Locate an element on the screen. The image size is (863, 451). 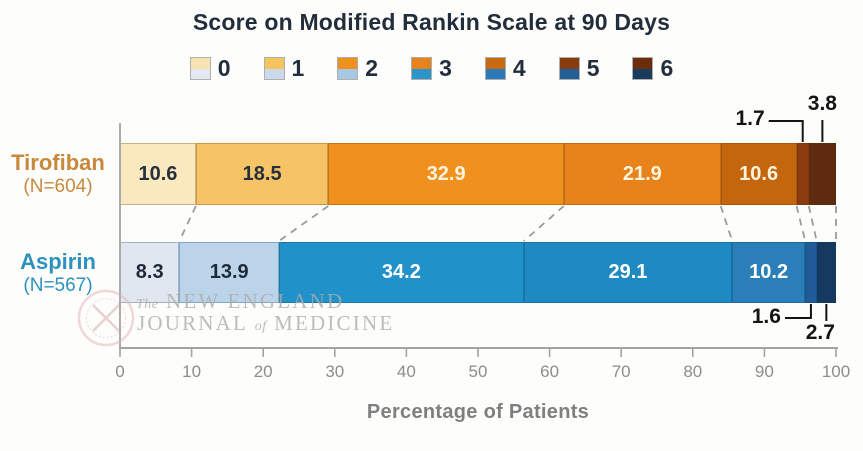
bar-segment-tirofiban-mrs2: 32.9 is located at coordinates (446, 174).